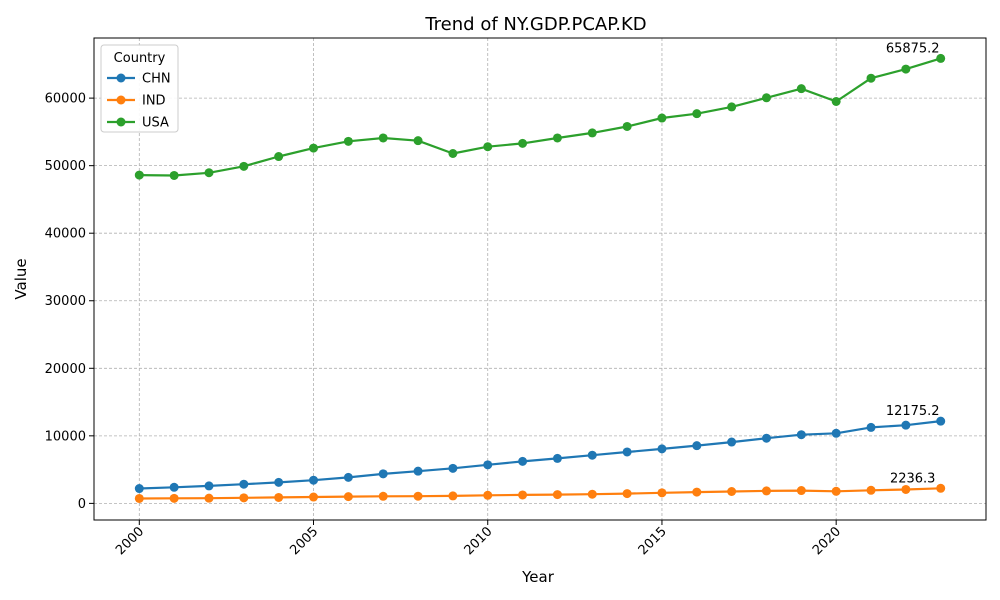 The width and height of the screenshot is (1000, 600). I want to click on y-tick-label: 30000, so click(65, 301).